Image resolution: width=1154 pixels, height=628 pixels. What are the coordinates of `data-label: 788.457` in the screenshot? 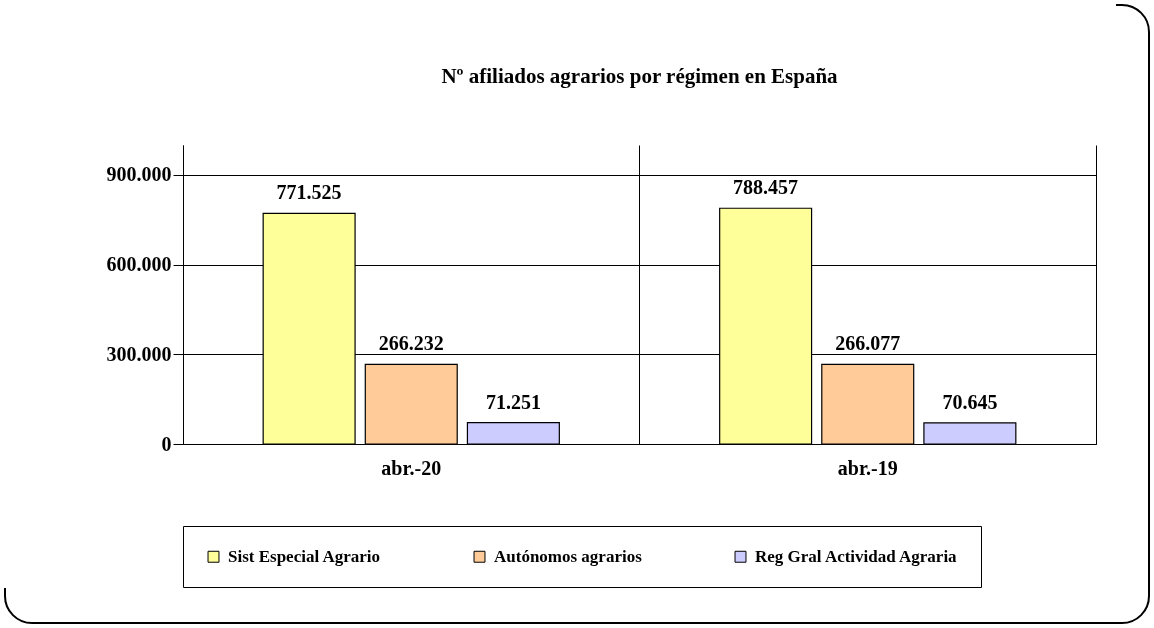 It's located at (766, 187).